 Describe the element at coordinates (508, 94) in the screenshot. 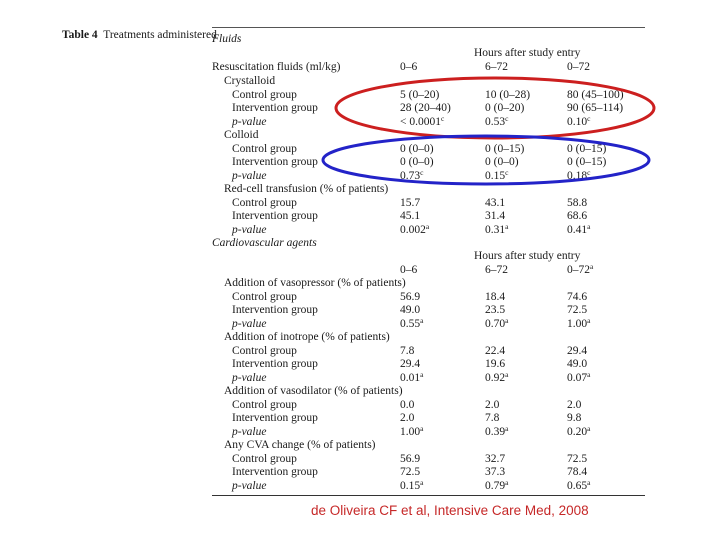

I see `table-cell: 10 (0–28)` at that location.